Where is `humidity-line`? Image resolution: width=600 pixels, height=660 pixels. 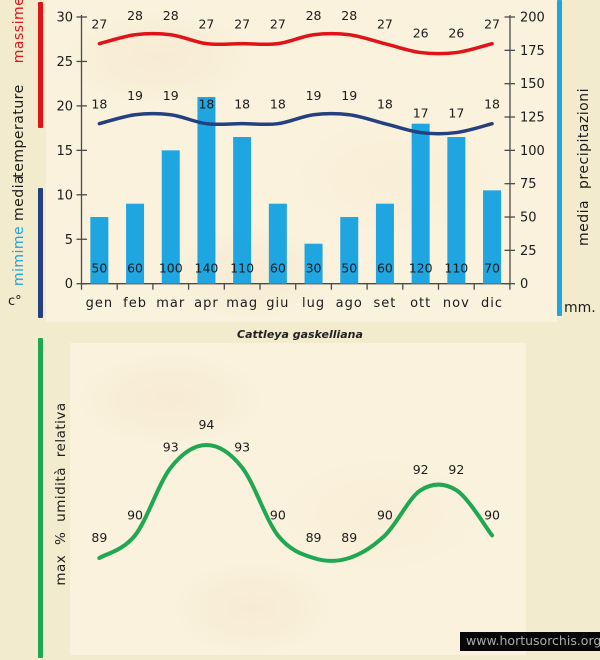
humidity-line is located at coordinates (296, 502).